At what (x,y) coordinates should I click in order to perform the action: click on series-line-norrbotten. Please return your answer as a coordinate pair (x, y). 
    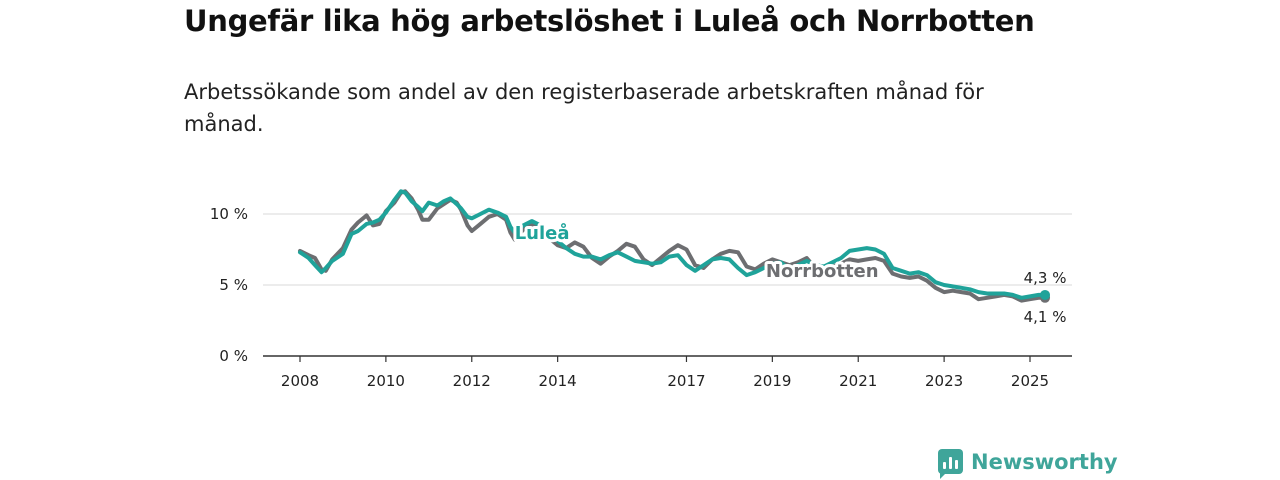
    Looking at the image, I should click on (672, 246).